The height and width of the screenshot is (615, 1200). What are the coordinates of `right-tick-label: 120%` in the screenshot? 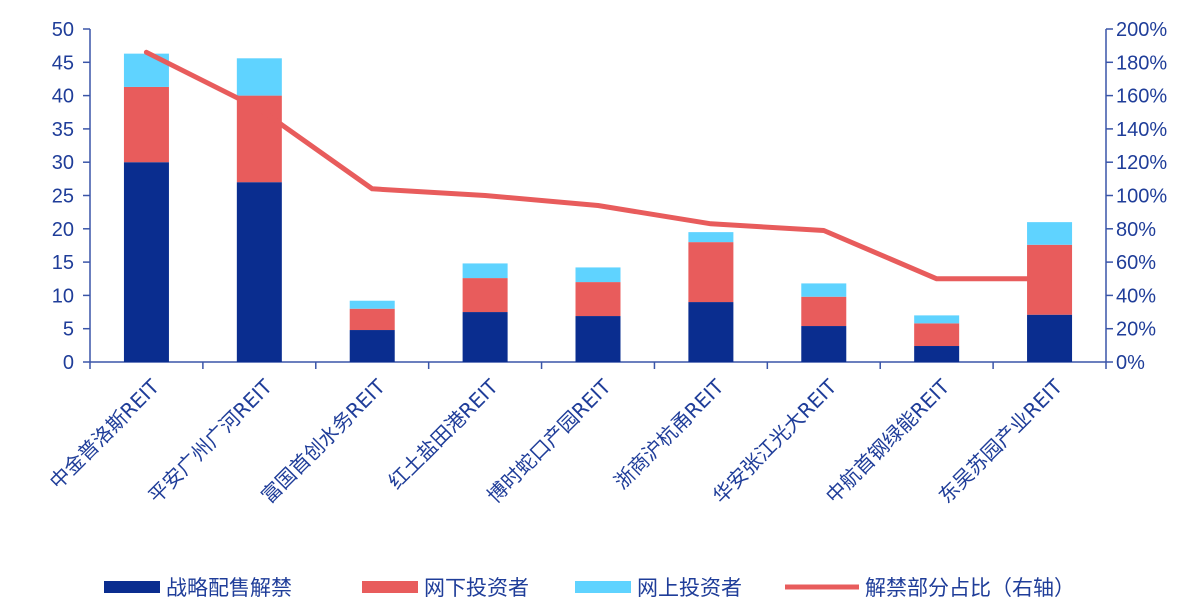 It's located at (1141, 163).